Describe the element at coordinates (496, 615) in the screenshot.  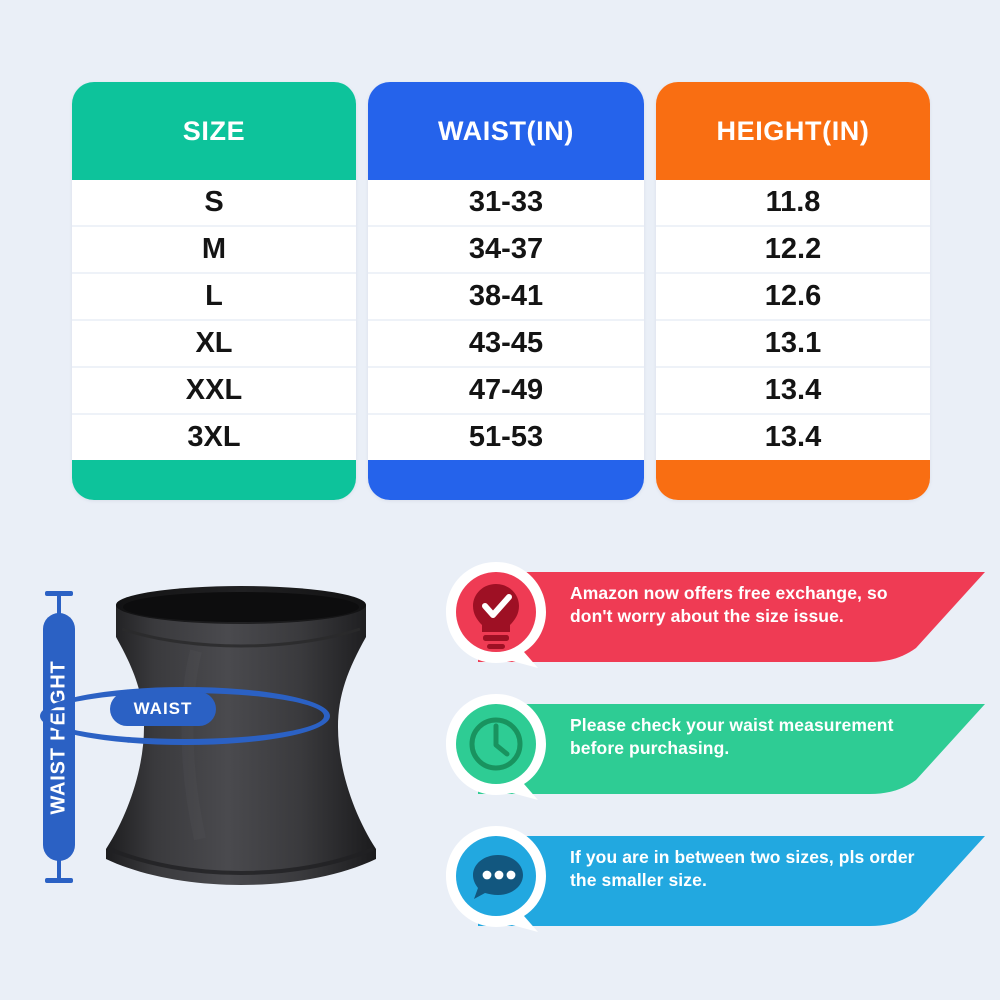
I see `lightbulb-check-icon` at that location.